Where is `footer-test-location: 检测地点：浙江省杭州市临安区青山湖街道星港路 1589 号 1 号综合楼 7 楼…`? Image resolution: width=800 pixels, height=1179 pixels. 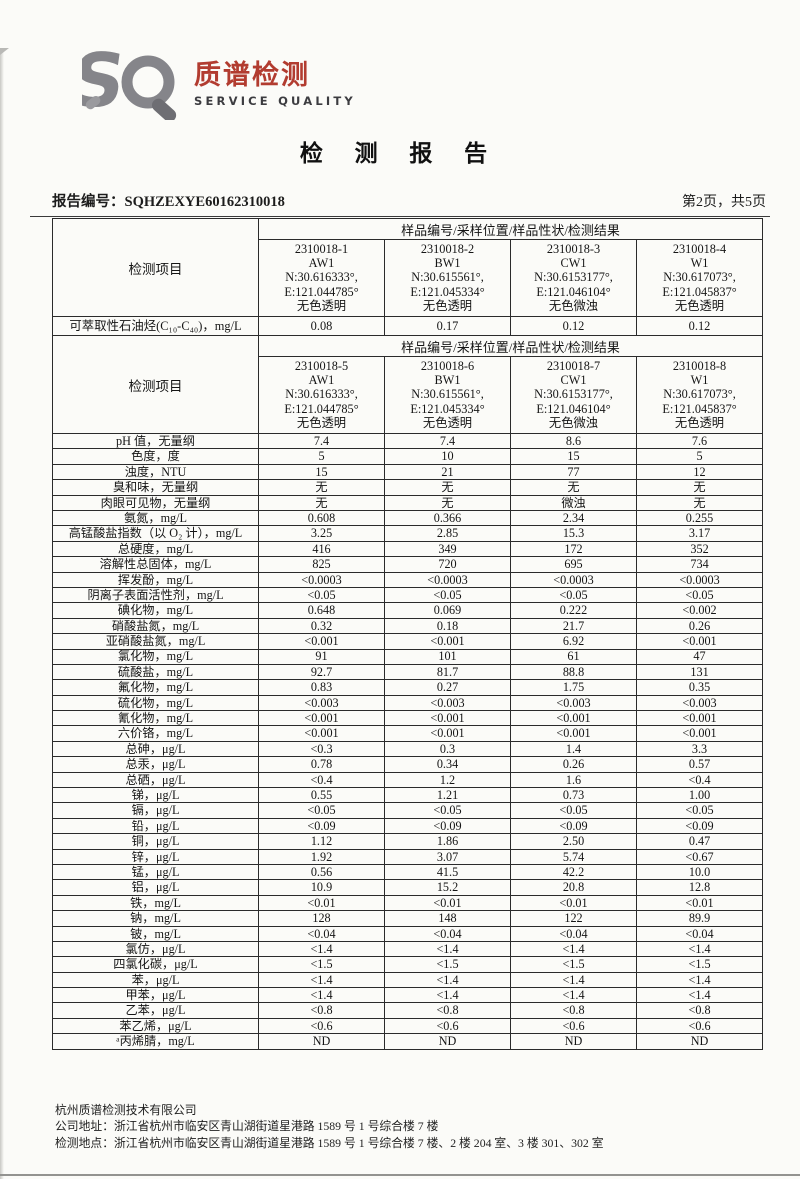
footer-test-location: 检测地点：浙江省杭州市临安区青山湖街道星港路 1589 号 1 号综合楼 7 楼… is located at coordinates (329, 1142).